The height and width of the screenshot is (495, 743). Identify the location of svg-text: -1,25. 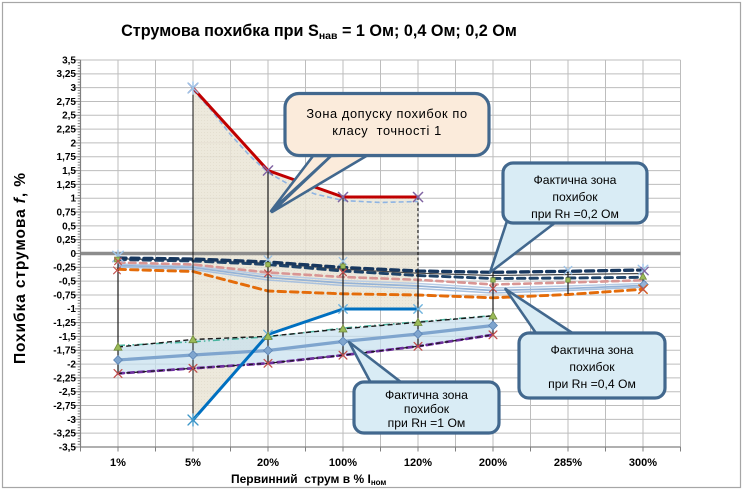
(64, 323).